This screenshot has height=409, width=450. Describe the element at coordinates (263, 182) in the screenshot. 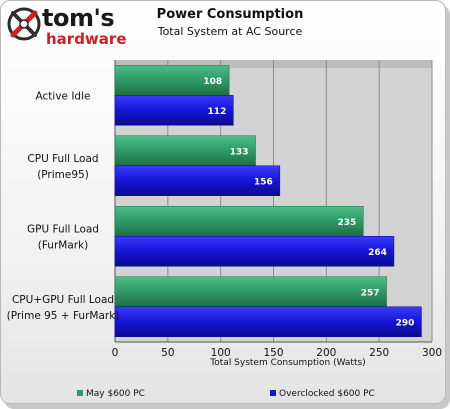

I see `bar-value-label: 156` at that location.